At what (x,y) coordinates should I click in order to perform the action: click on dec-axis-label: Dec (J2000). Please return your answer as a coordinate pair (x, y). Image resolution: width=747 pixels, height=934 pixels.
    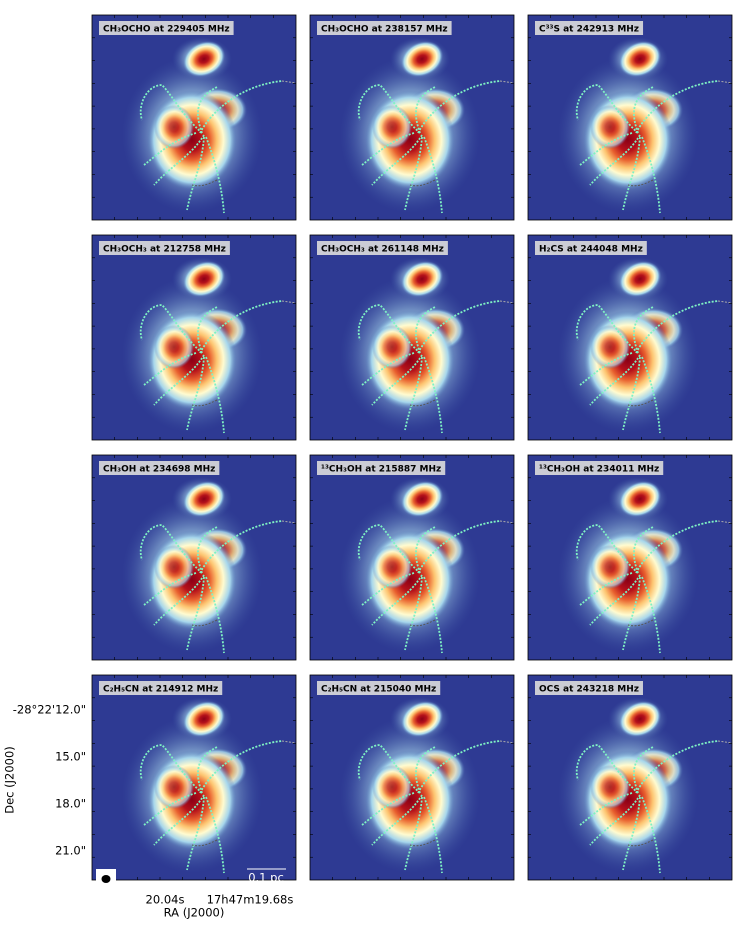
    Looking at the image, I should click on (10, 780).